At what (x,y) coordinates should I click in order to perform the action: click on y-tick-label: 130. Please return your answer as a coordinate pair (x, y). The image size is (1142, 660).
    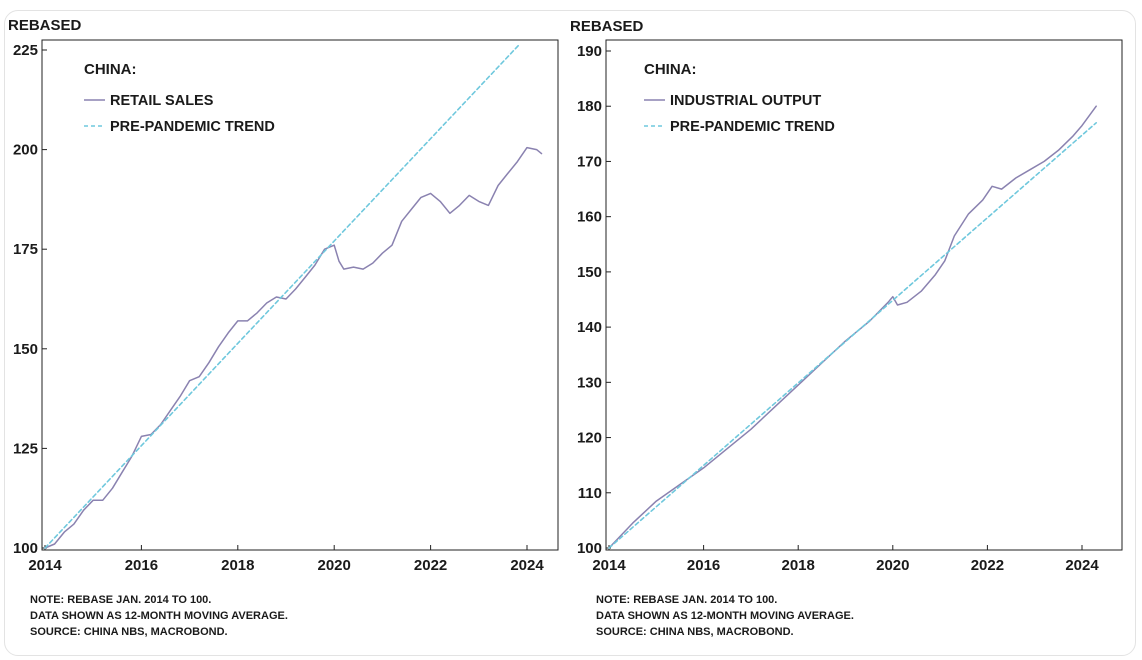
    Looking at the image, I should click on (589, 382).